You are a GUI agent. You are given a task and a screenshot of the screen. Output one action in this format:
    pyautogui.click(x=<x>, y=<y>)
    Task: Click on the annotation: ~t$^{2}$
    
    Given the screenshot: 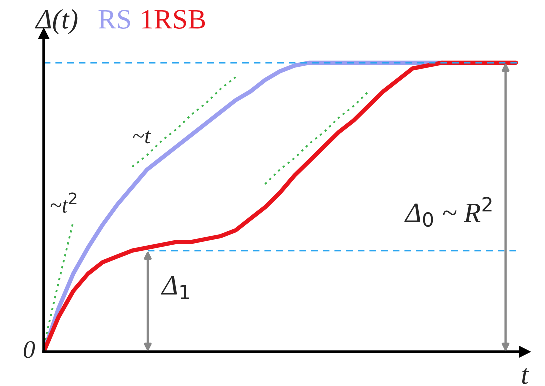 What is the action you would take?
    pyautogui.click(x=63, y=202)
    